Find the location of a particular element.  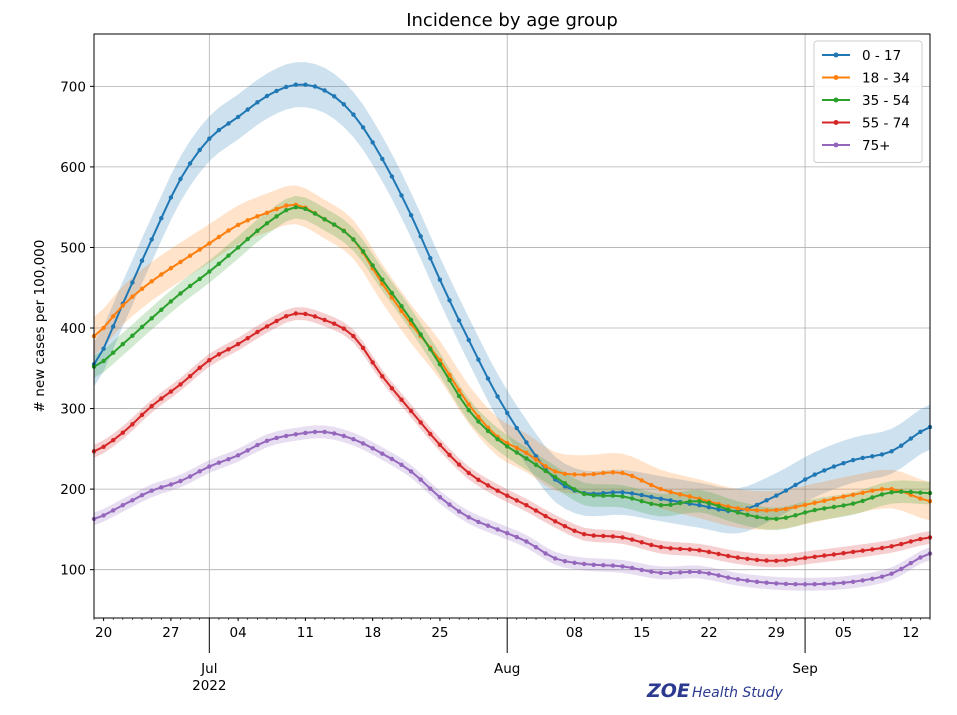

y-tick-label: 700 is located at coordinates (73, 87).